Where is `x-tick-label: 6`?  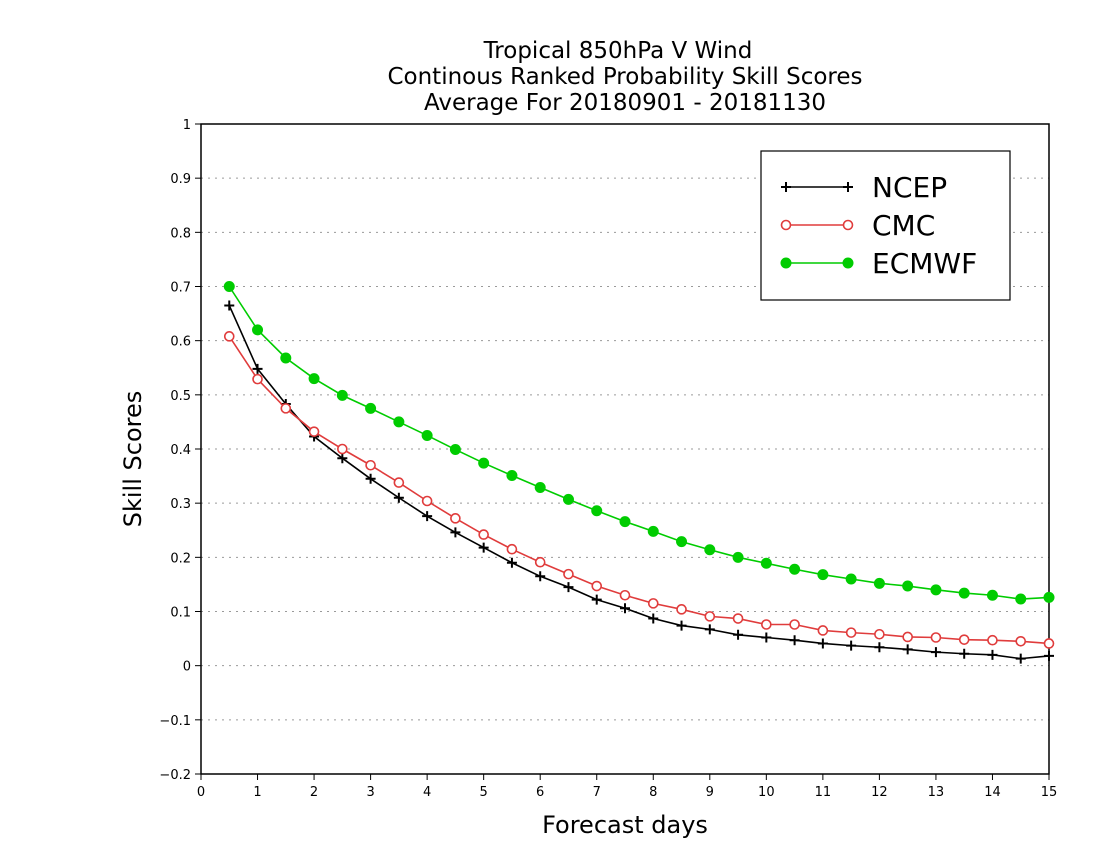
x-tick-label: 6 is located at coordinates (540, 792).